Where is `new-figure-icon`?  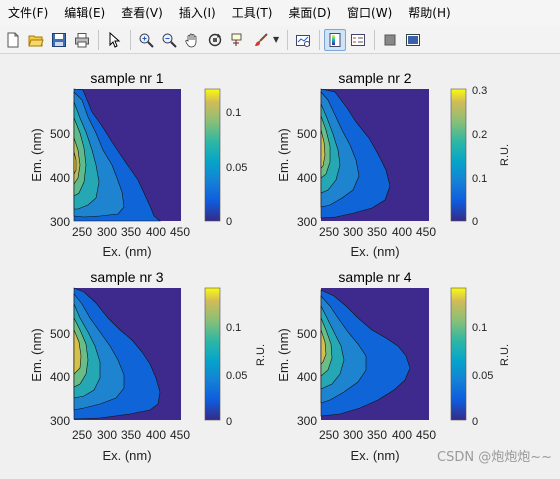
new-figure-icon is located at coordinates (13, 40).